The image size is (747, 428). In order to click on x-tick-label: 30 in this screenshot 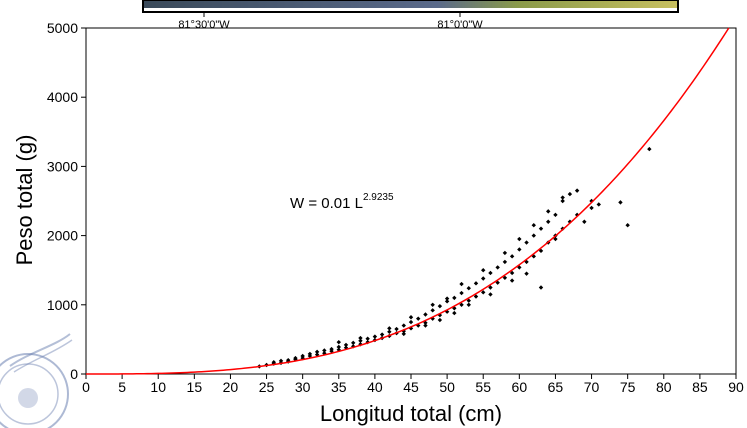, I will do `click(303, 387)`.